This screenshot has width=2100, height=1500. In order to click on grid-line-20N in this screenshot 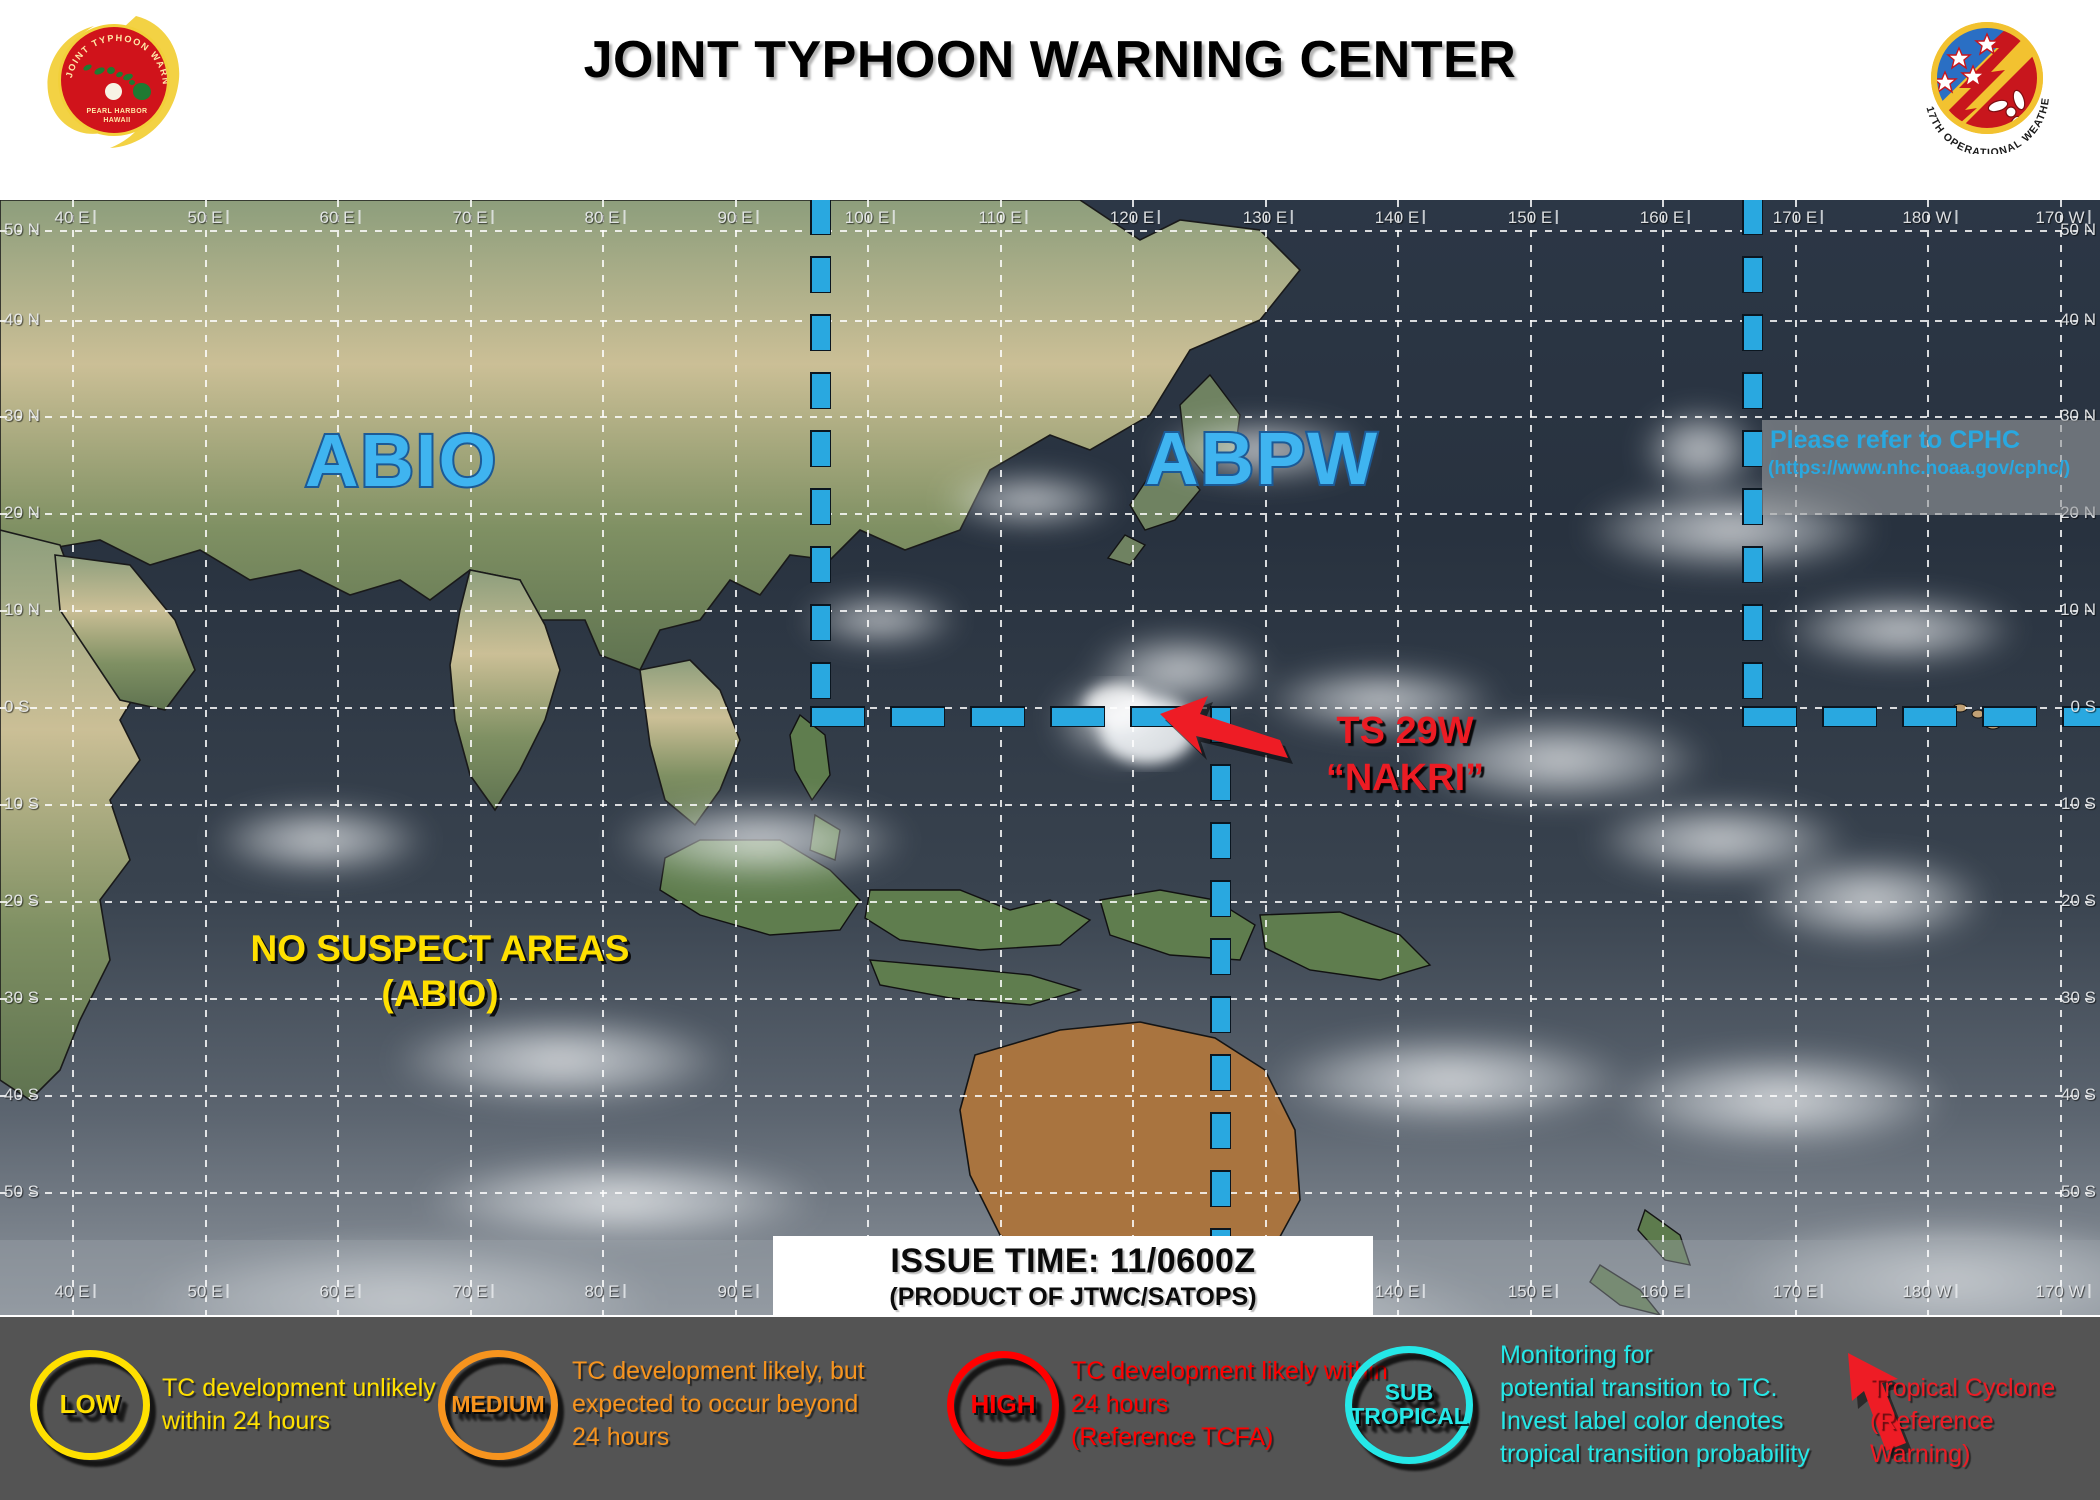, I will do `click(1050, 514)`.